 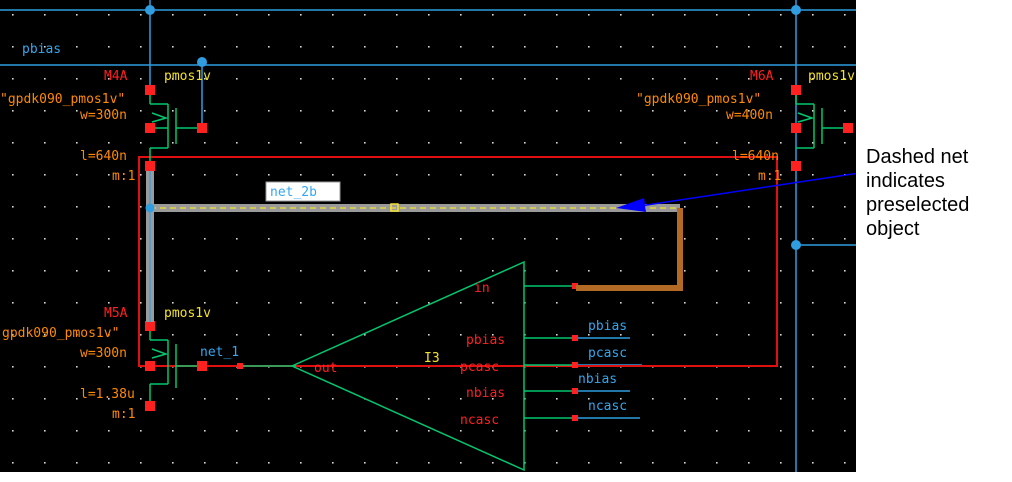 I want to click on net-midpoint-handle, so click(x=394, y=207).